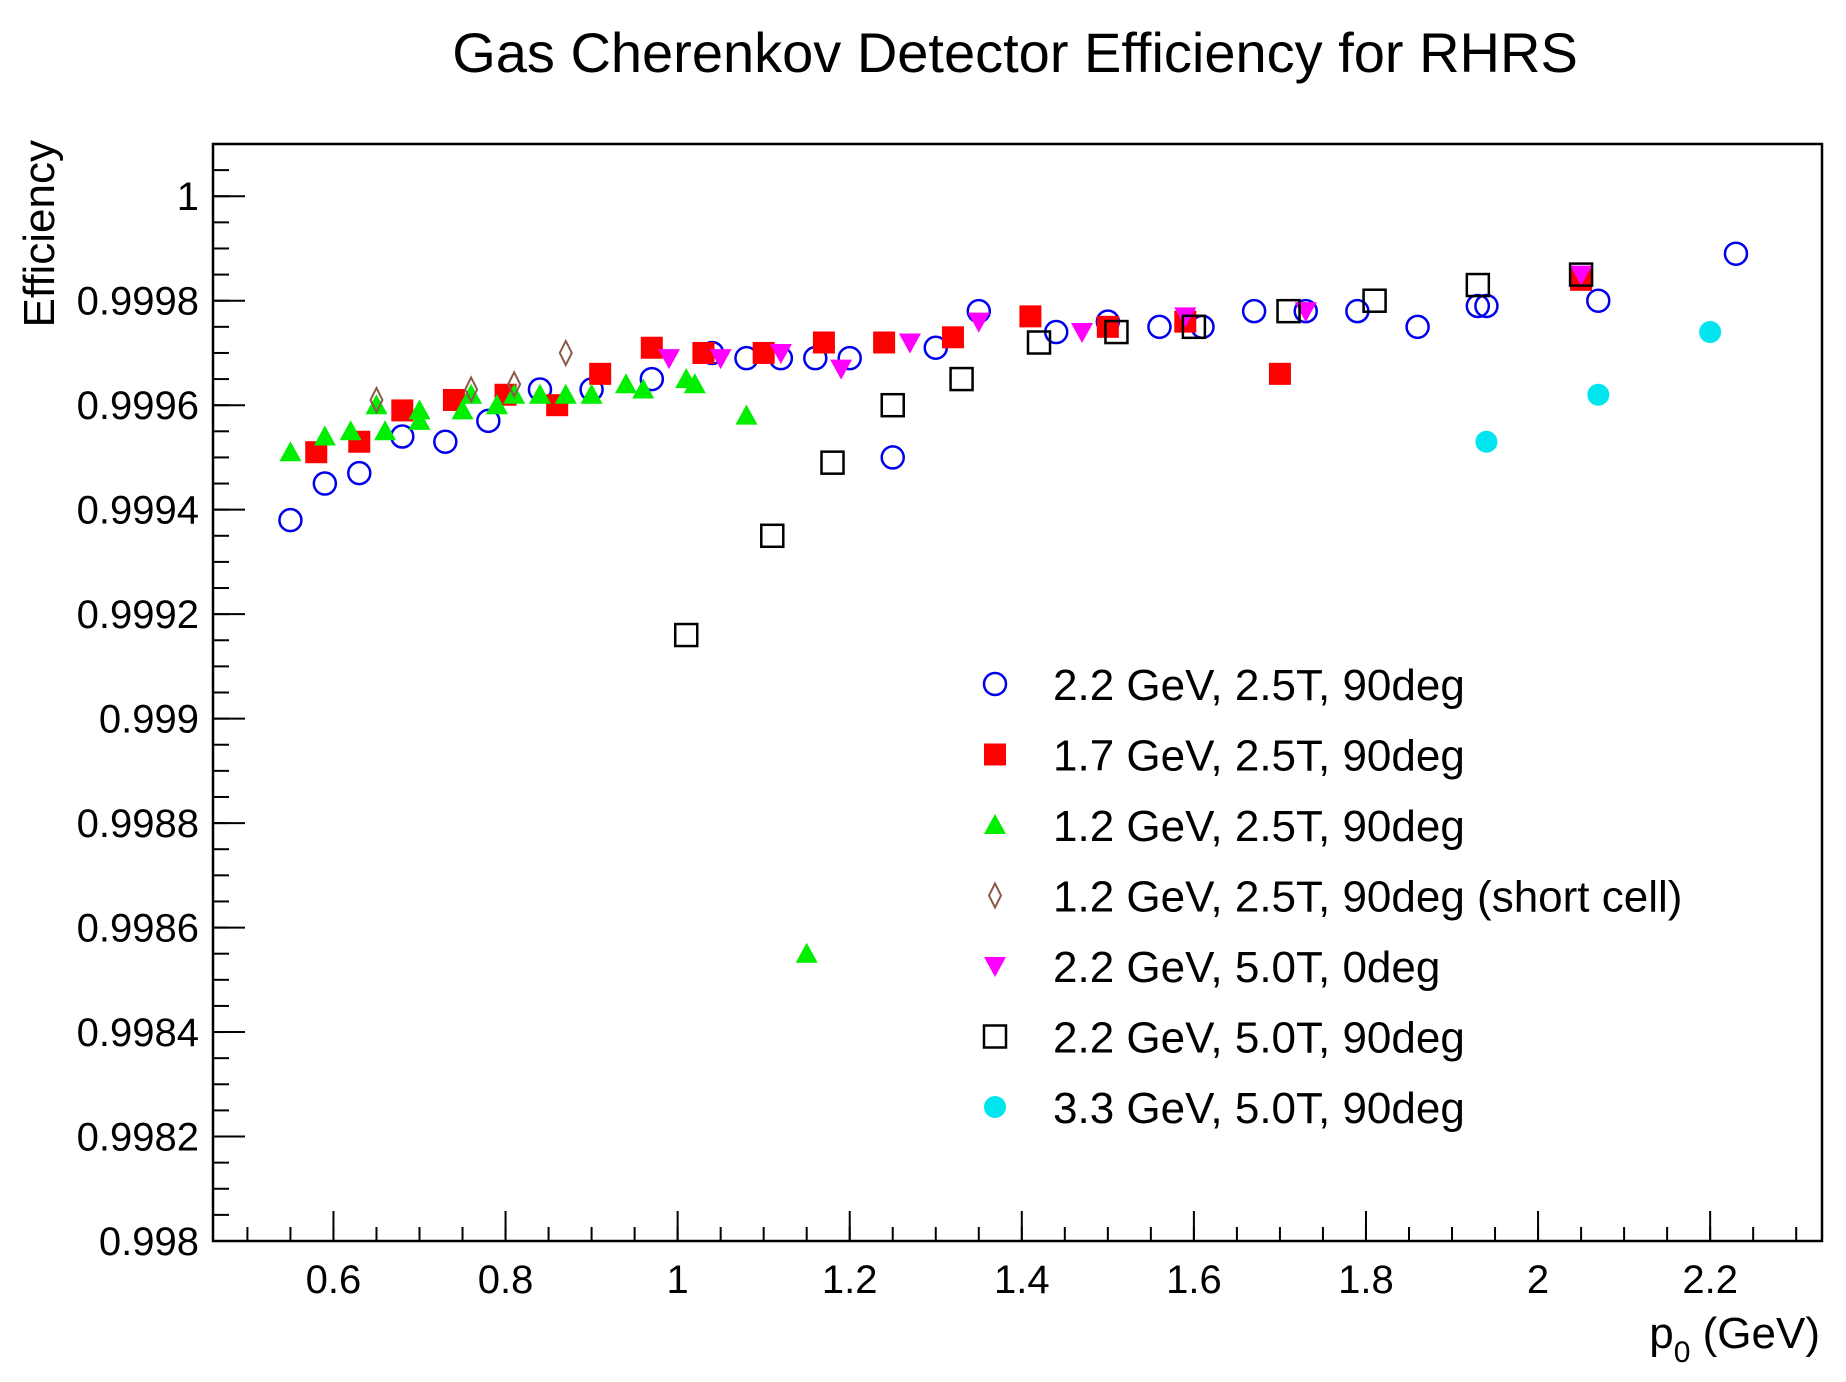 This screenshot has width=1846, height=1382. What do you see at coordinates (188, 197) in the screenshot?
I see `y-tick-label: 1` at bounding box center [188, 197].